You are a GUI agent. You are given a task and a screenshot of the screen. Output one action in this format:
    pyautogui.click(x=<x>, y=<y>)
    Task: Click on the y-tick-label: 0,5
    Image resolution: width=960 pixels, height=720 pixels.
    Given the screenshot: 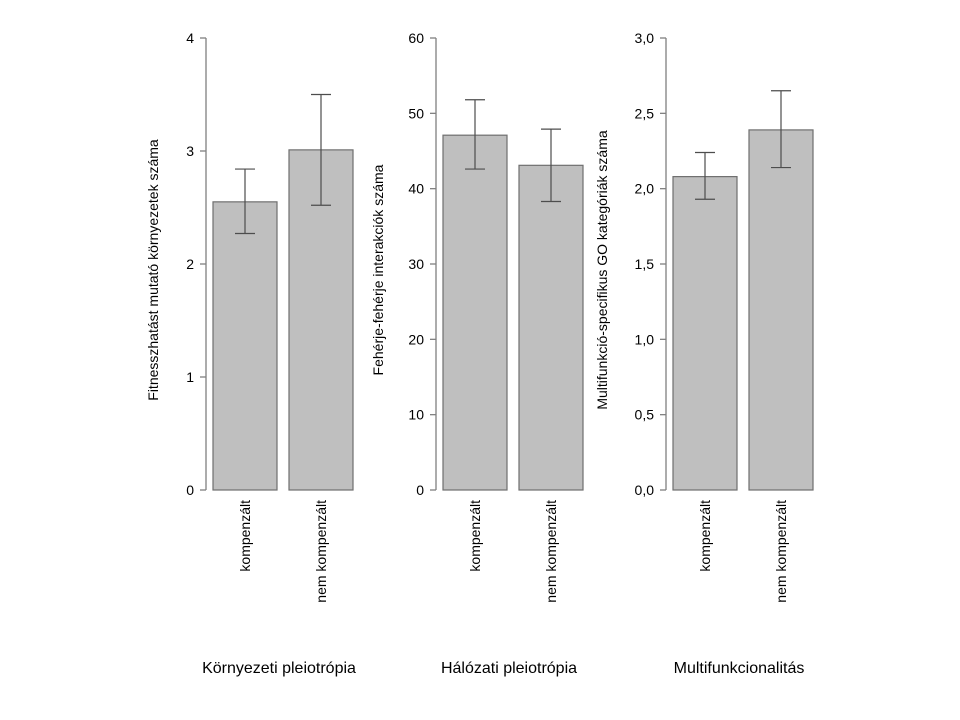 What is the action you would take?
    pyautogui.click(x=645, y=415)
    